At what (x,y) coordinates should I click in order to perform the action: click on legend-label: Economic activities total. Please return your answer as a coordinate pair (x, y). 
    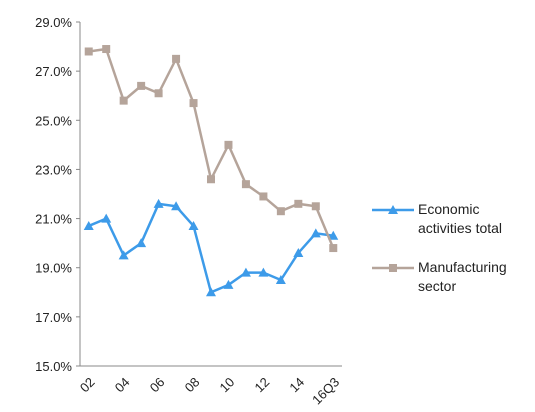
    Looking at the image, I should click on (460, 218).